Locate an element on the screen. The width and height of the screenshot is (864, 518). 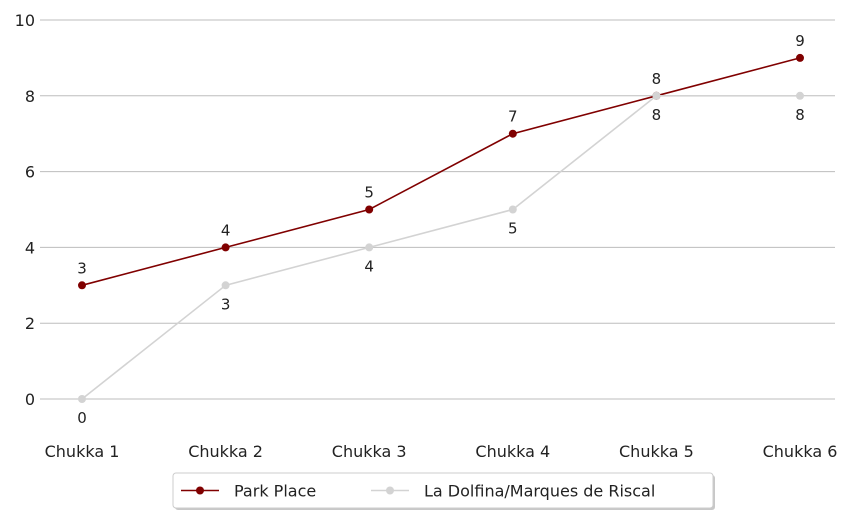
series-1-data-label-4: 7 is located at coordinates (513, 117).